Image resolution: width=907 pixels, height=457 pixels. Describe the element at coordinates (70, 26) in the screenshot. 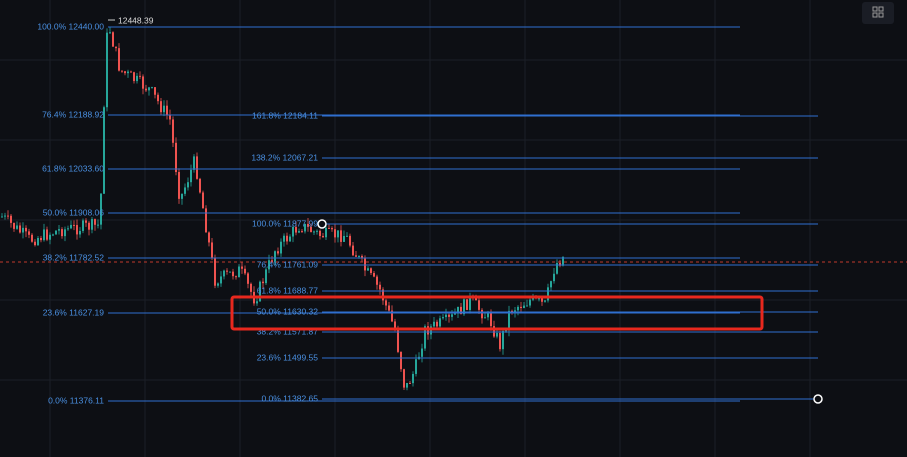

I see `fib-label: 100.0% 12440.00` at that location.